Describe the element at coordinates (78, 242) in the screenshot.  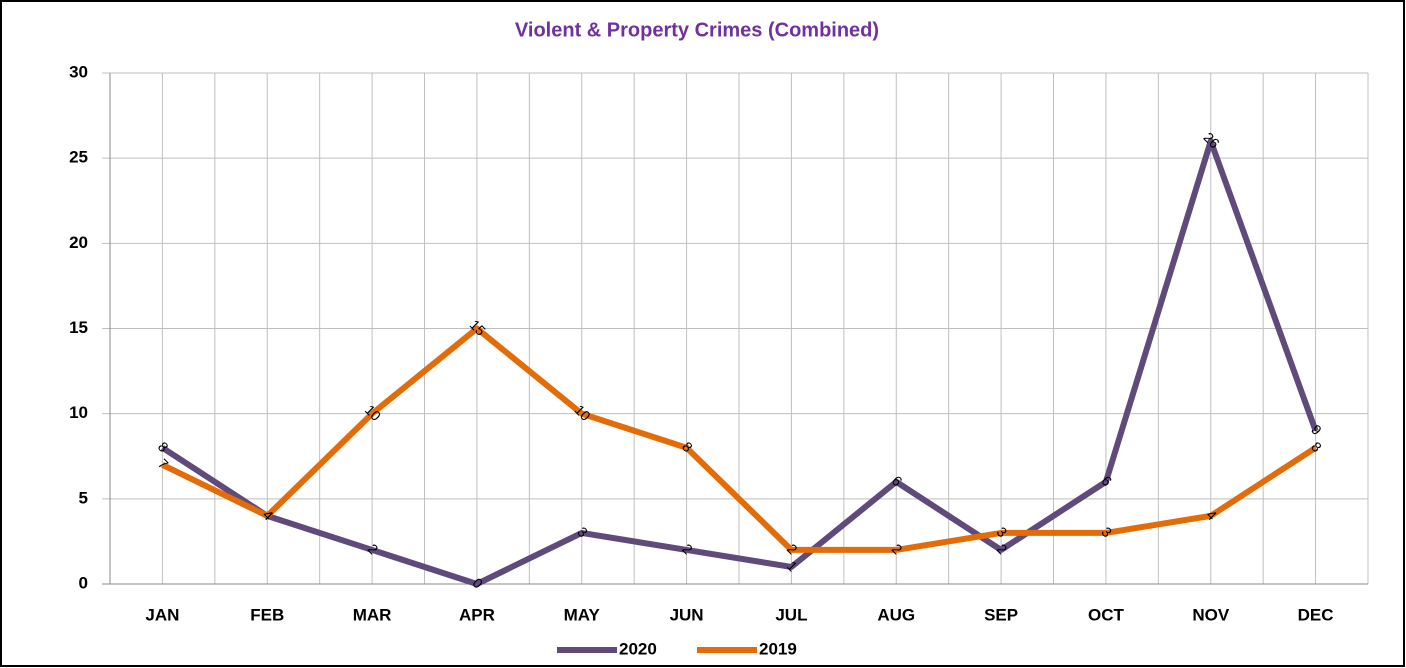
I see `y-tick-label: 20` at that location.